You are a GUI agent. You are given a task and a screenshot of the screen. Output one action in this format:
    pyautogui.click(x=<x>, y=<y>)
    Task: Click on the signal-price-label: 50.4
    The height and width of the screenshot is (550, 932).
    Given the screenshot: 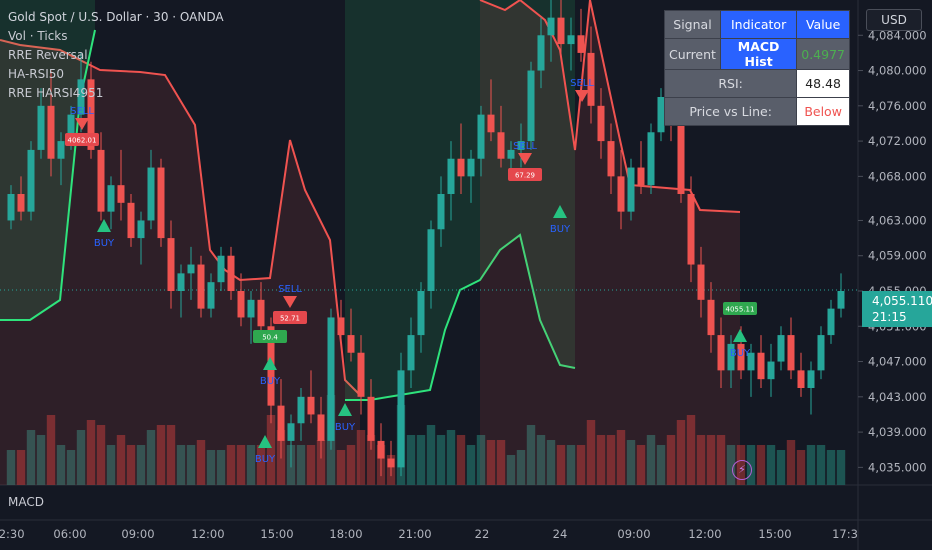 What is the action you would take?
    pyautogui.click(x=270, y=338)
    